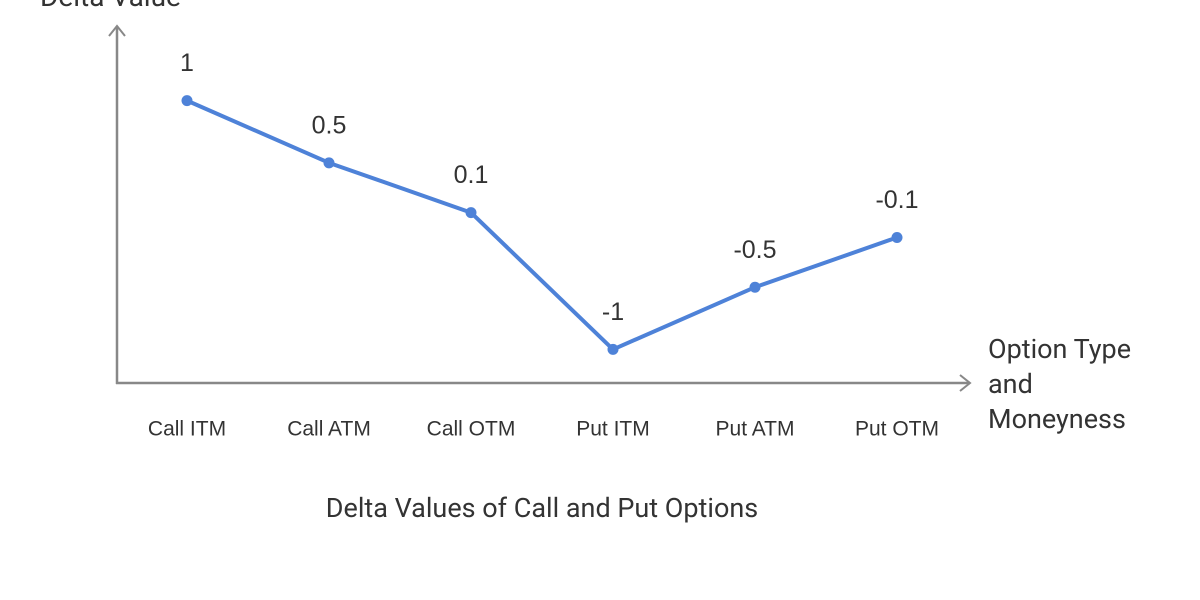  I want to click on y-axis-arrow, so click(117, 30).